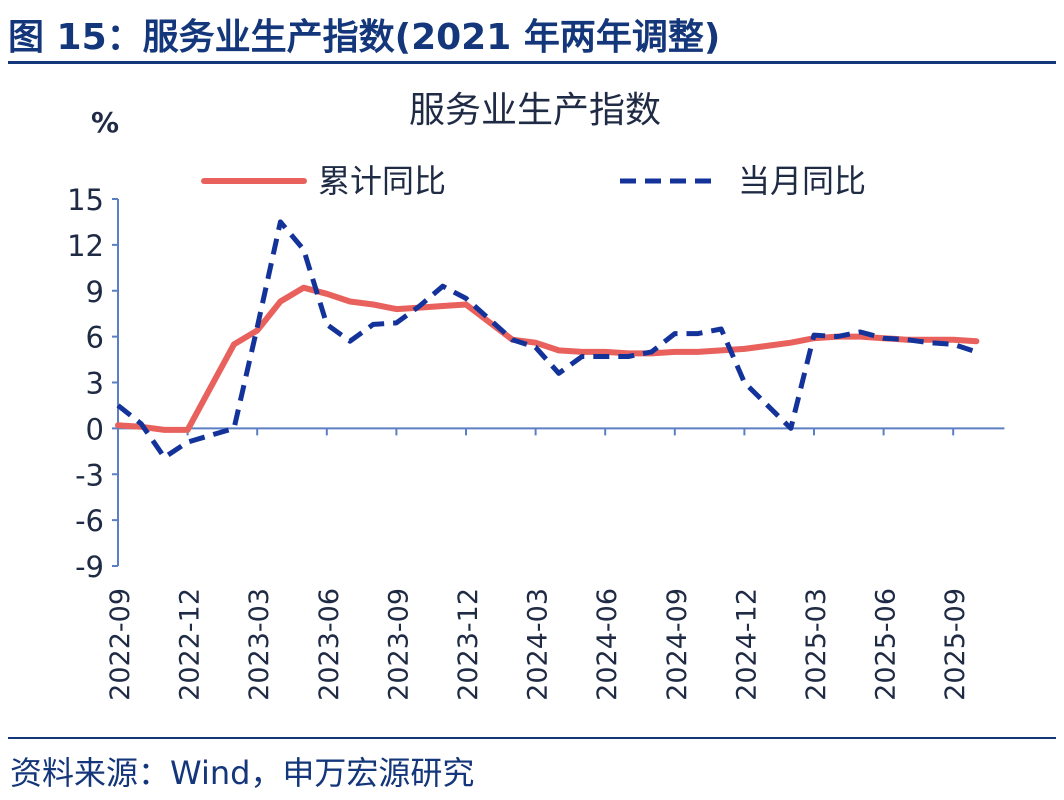  Describe the element at coordinates (955, 644) in the screenshot. I see `x-tick-label: 2025-09` at that location.